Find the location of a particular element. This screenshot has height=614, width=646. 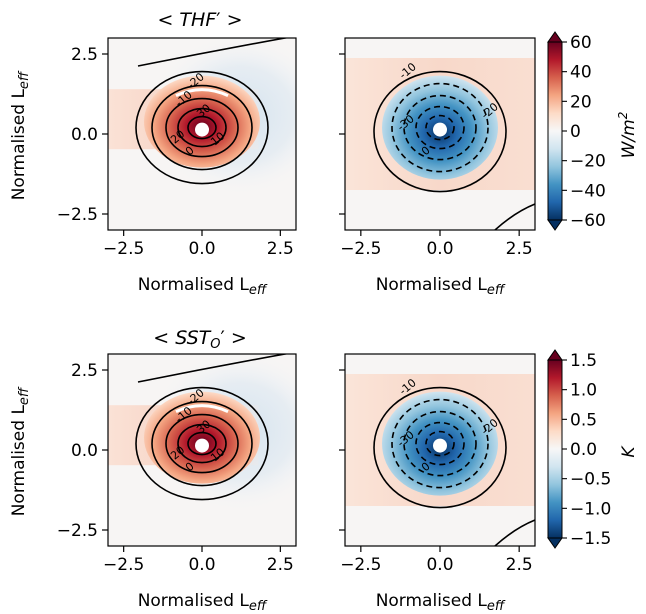

colorbar-label-thf: W/m2 is located at coordinates (627, 135).